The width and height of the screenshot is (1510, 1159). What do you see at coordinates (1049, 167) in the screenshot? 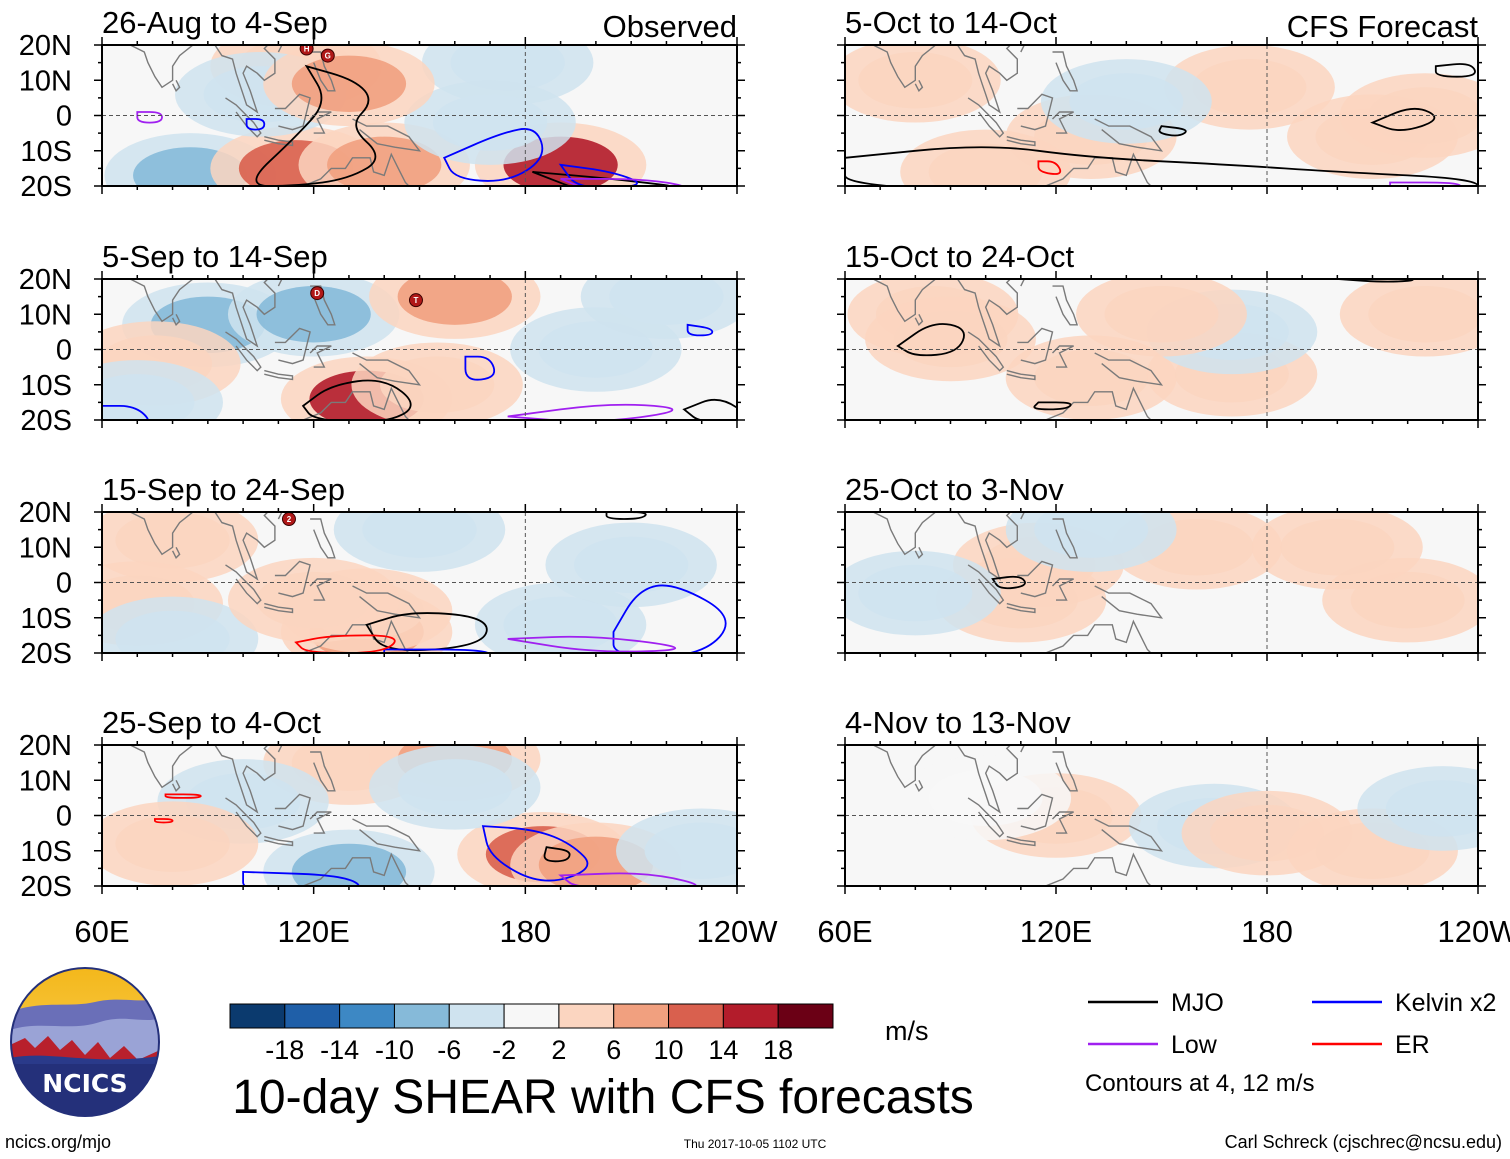
I see `contour-er` at bounding box center [1049, 167].